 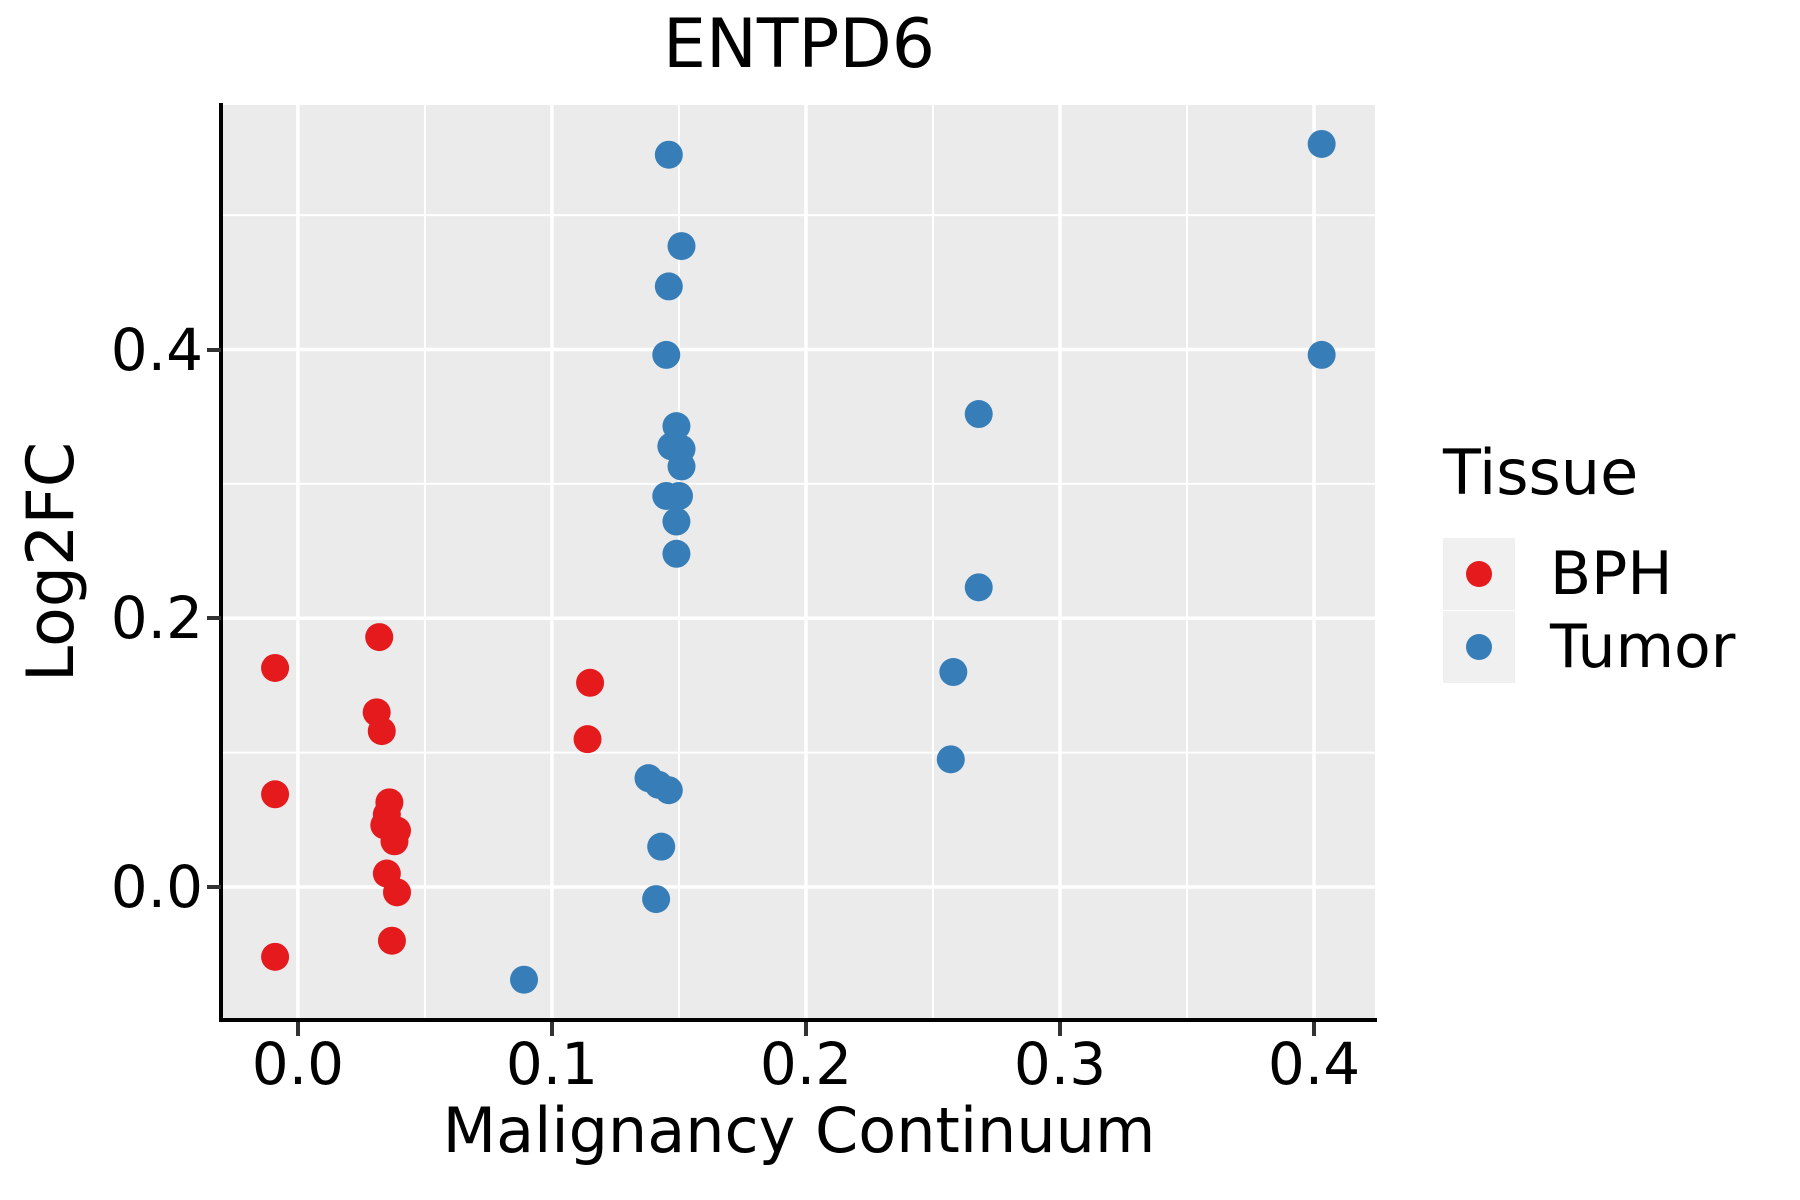 I want to click on plot-title: ENTPD6, so click(x=799, y=44).